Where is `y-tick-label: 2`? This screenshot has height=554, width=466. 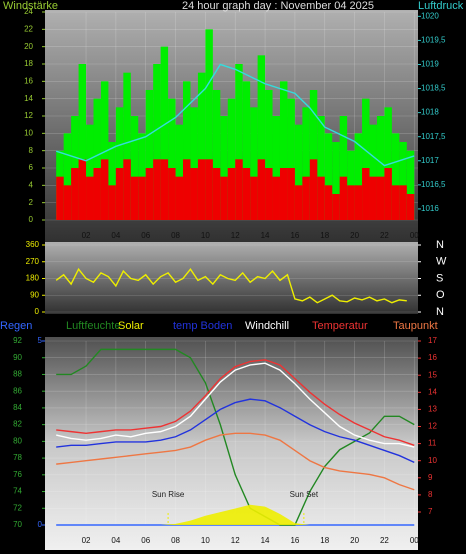 y-tick-label: 2 is located at coordinates (31, 202).